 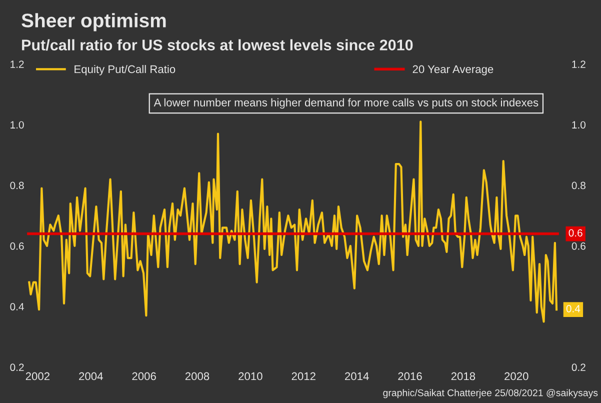 I want to click on x-tick-label: 2018, so click(x=463, y=376).